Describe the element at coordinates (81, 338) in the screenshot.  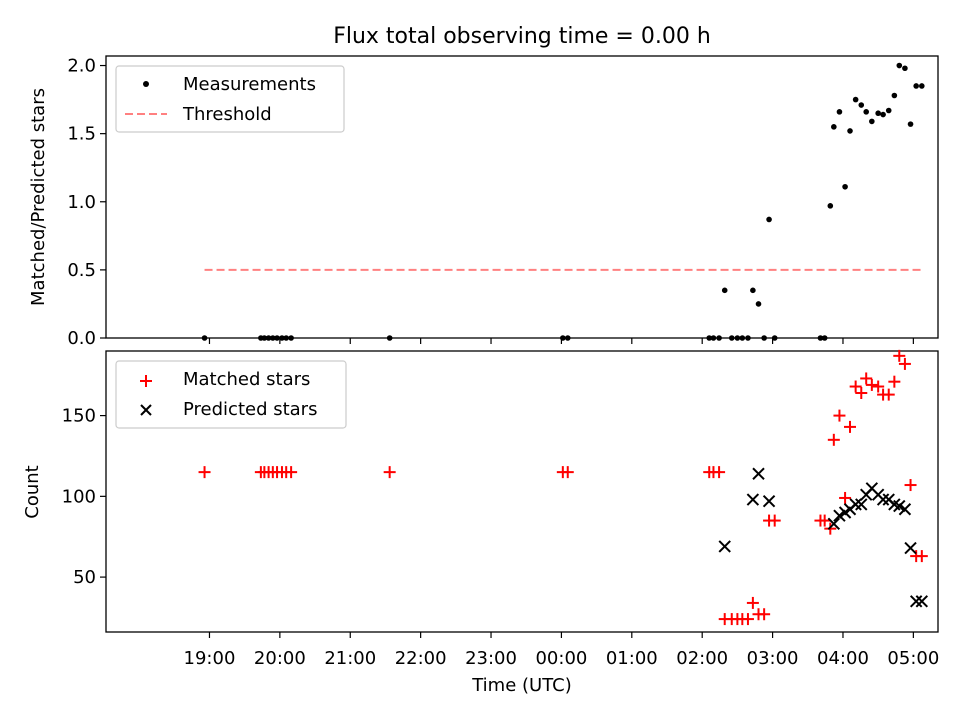
I see `ratio-y-tick-label: 0.0` at that location.